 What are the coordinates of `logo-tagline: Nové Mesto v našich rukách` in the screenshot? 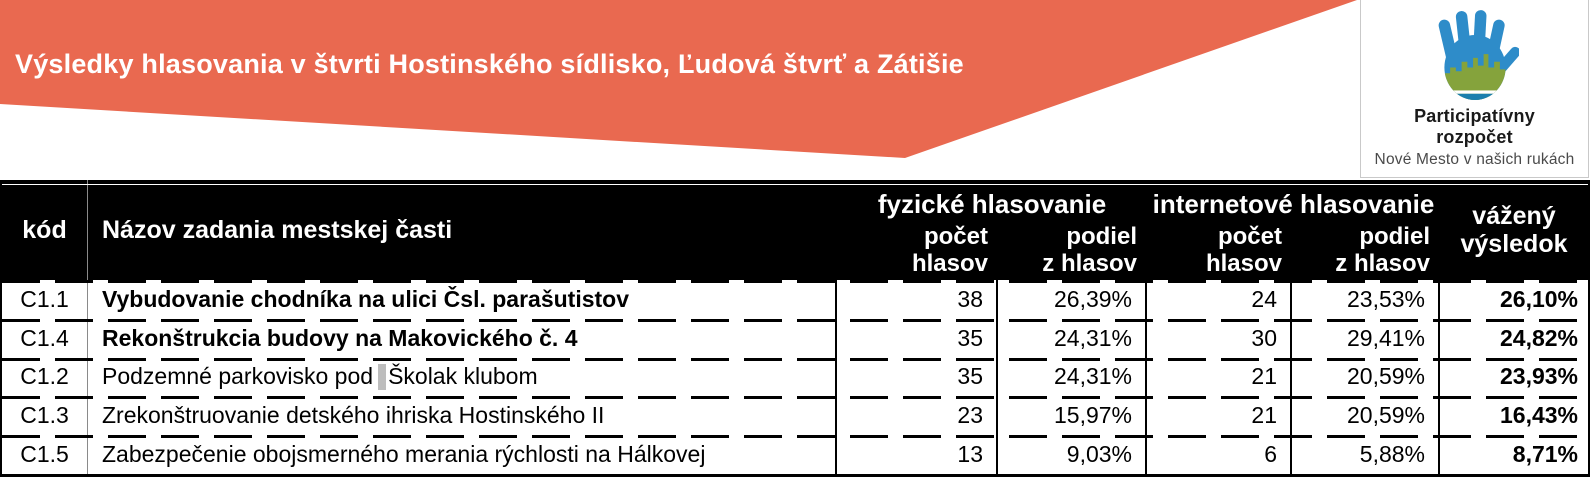 It's located at (1474, 159).